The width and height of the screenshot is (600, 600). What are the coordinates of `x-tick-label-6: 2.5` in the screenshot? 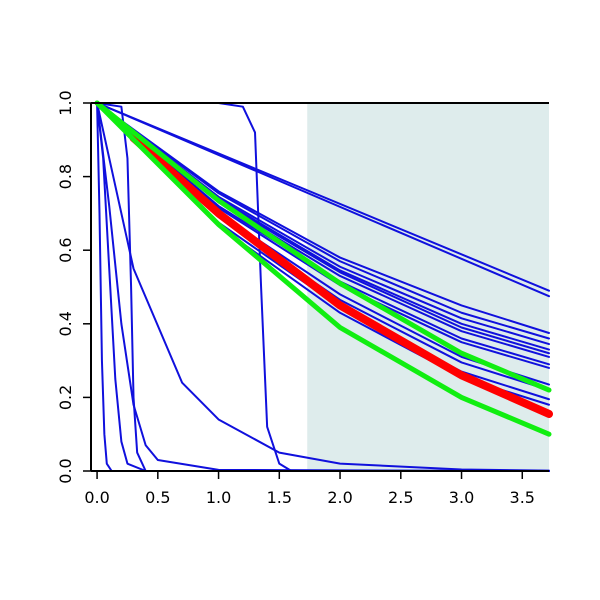 It's located at (400, 497).